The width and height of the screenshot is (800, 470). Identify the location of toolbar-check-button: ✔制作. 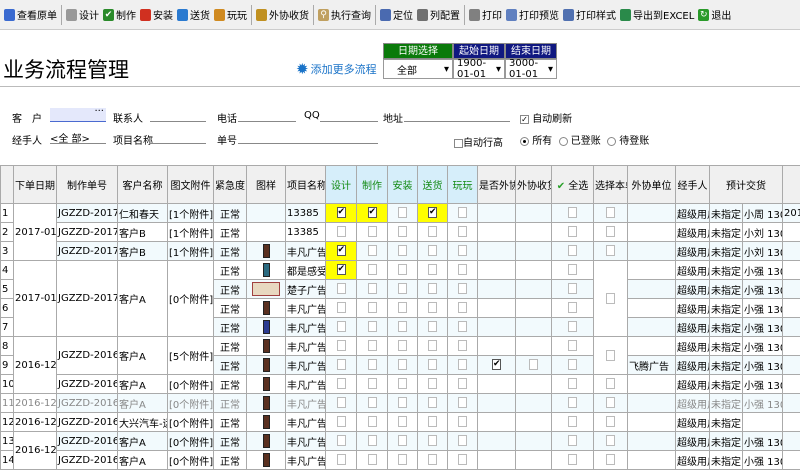
(119, 15).